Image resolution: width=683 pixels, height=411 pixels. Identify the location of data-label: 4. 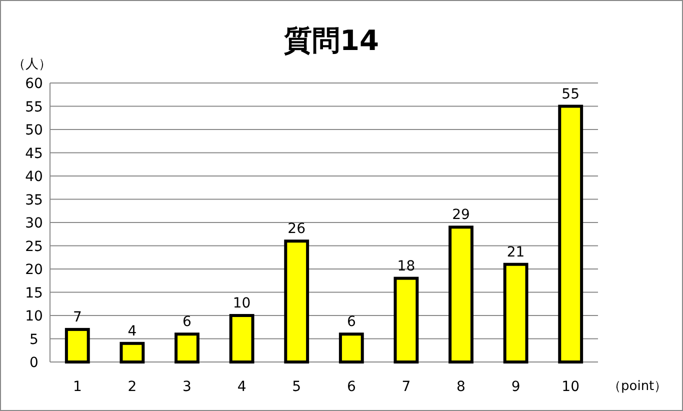
(132, 331).